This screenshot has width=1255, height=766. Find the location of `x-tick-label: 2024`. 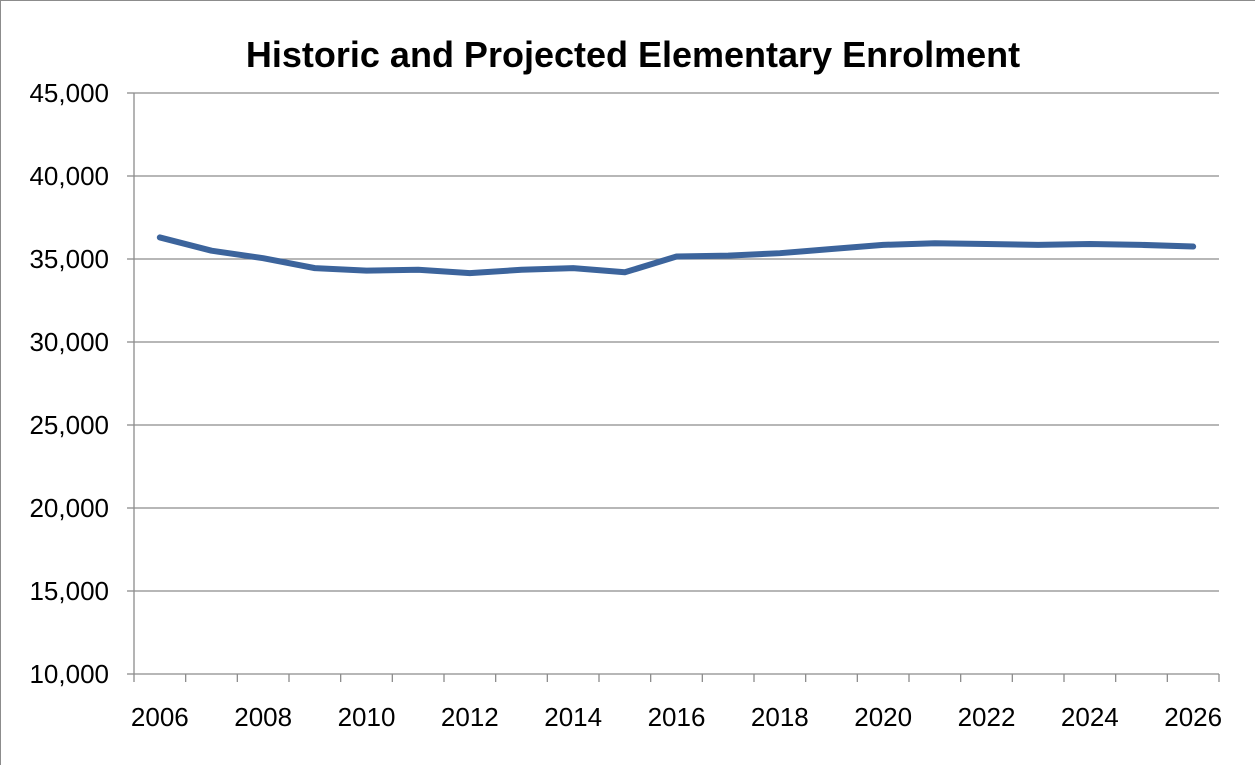

x-tick-label: 2024 is located at coordinates (1090, 717).